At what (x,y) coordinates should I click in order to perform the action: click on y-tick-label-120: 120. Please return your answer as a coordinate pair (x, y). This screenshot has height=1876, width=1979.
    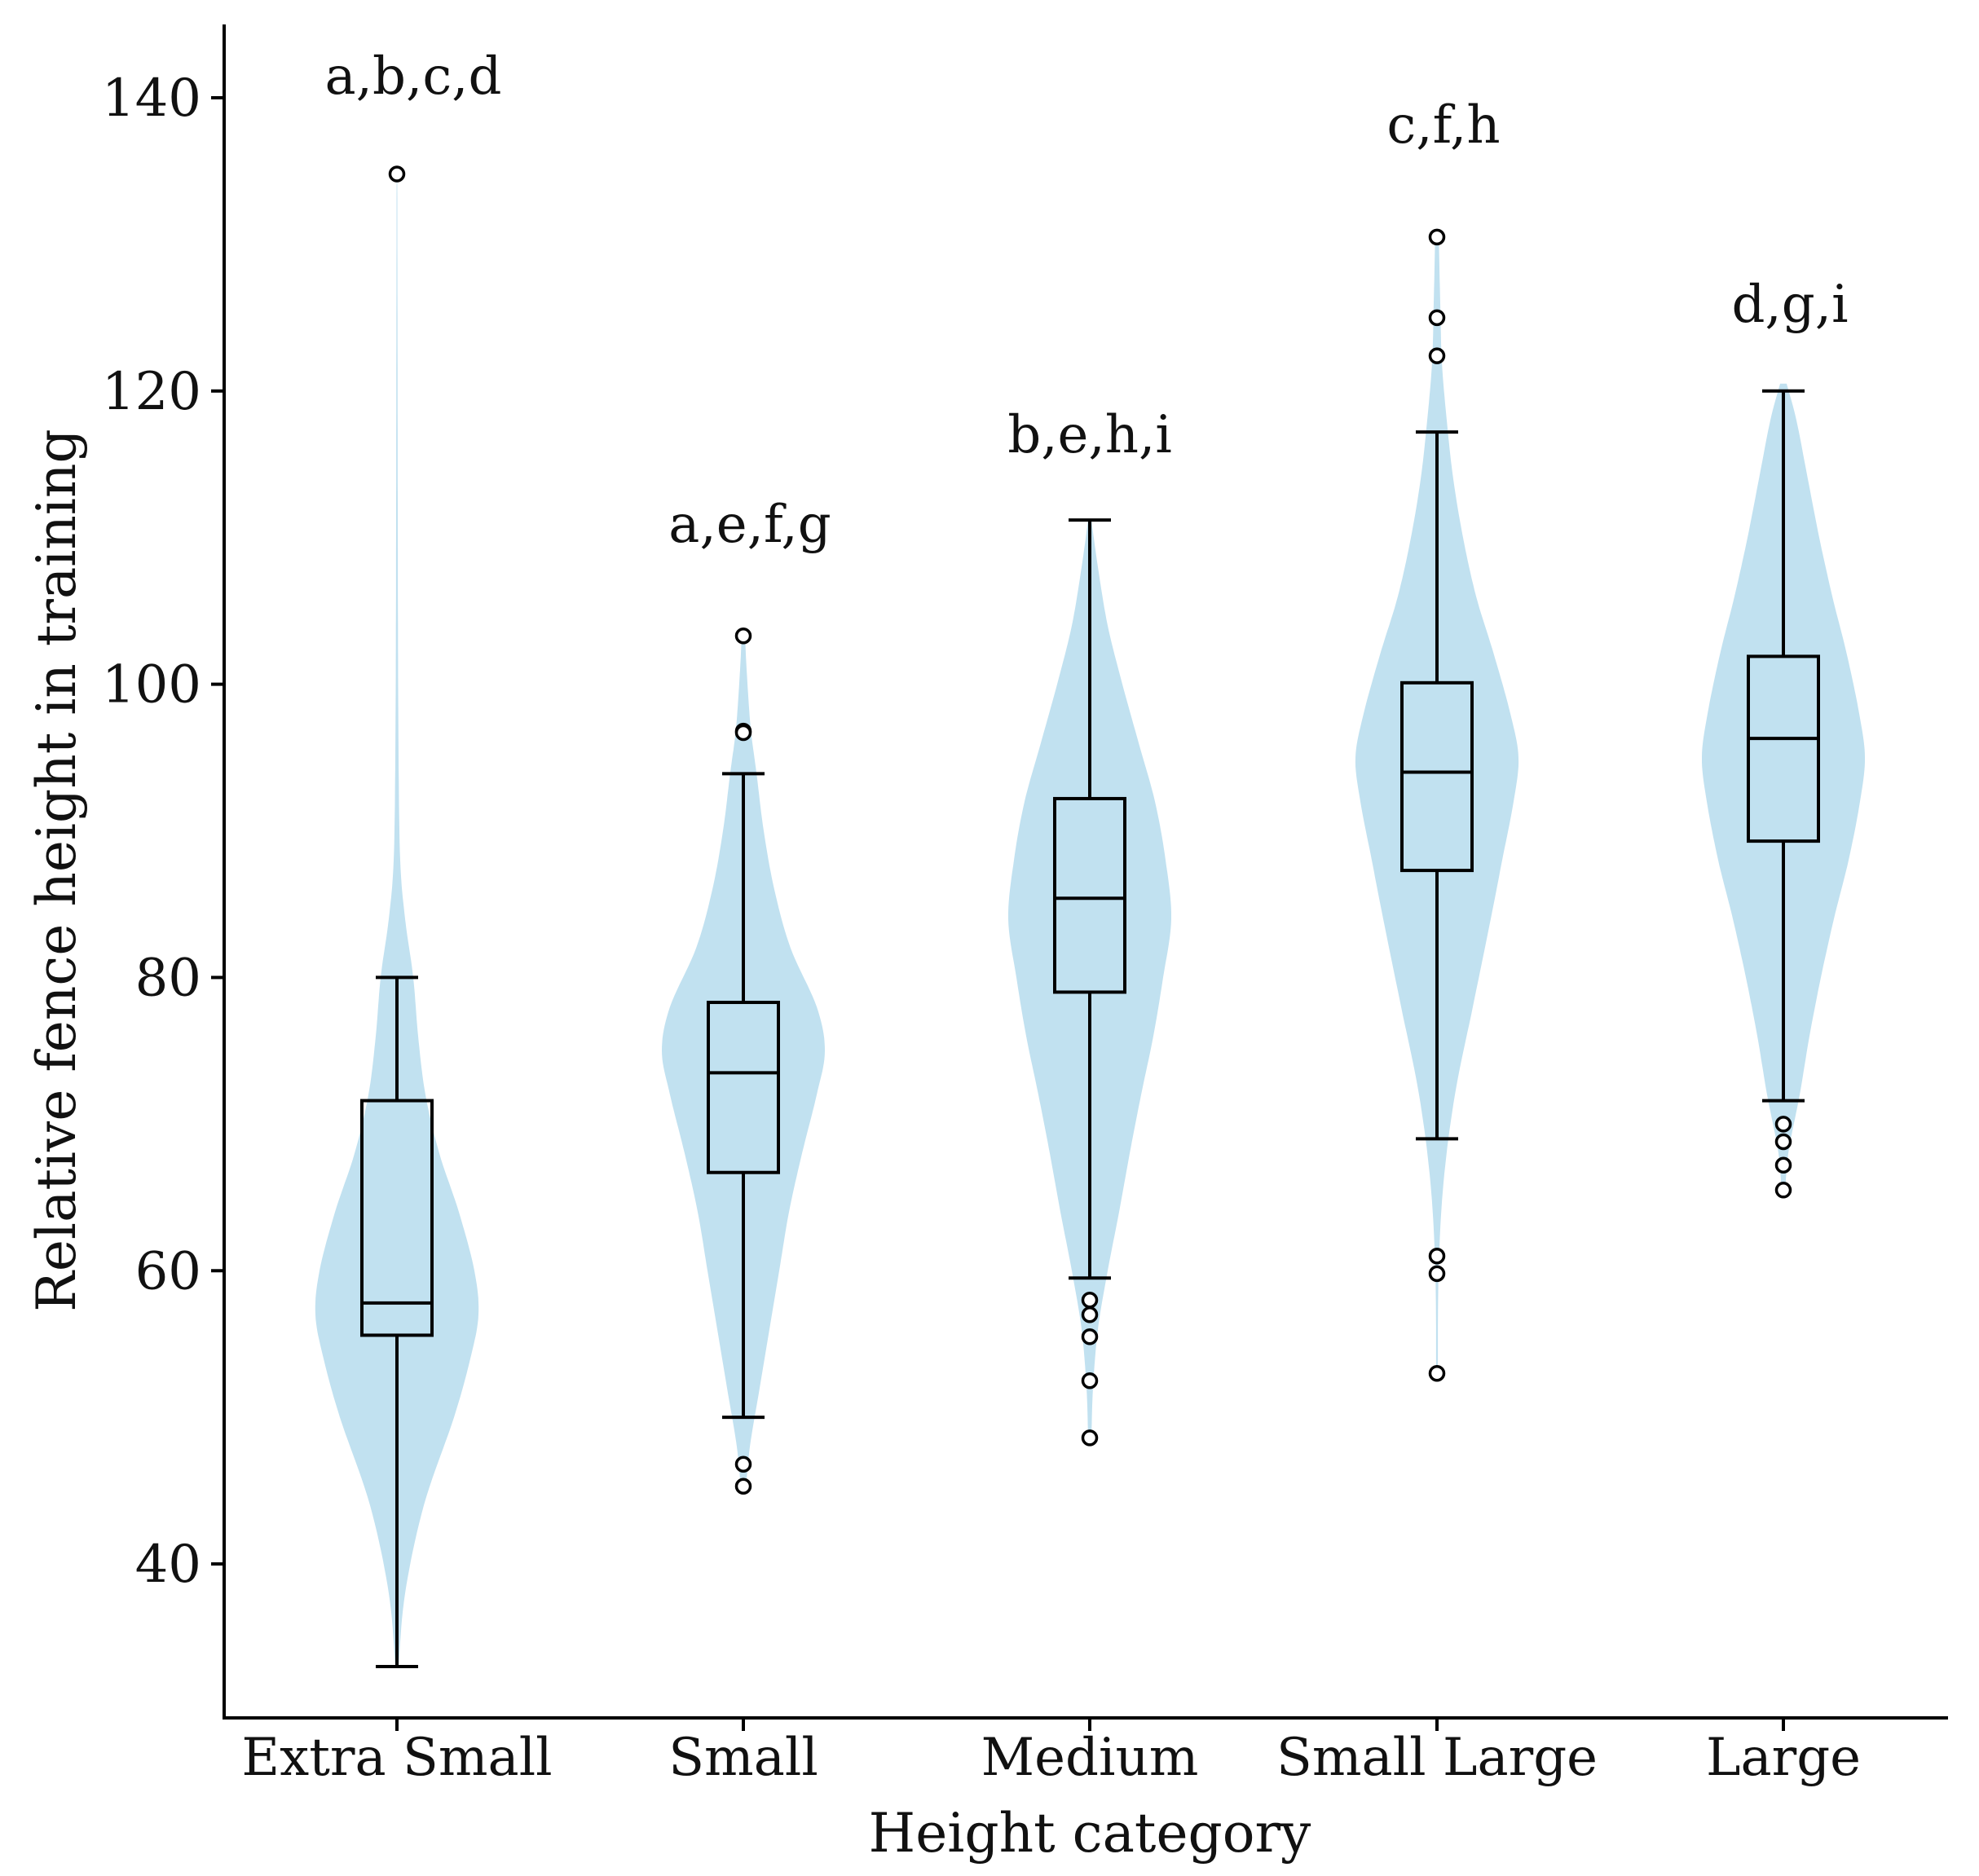
    Looking at the image, I should click on (151, 392).